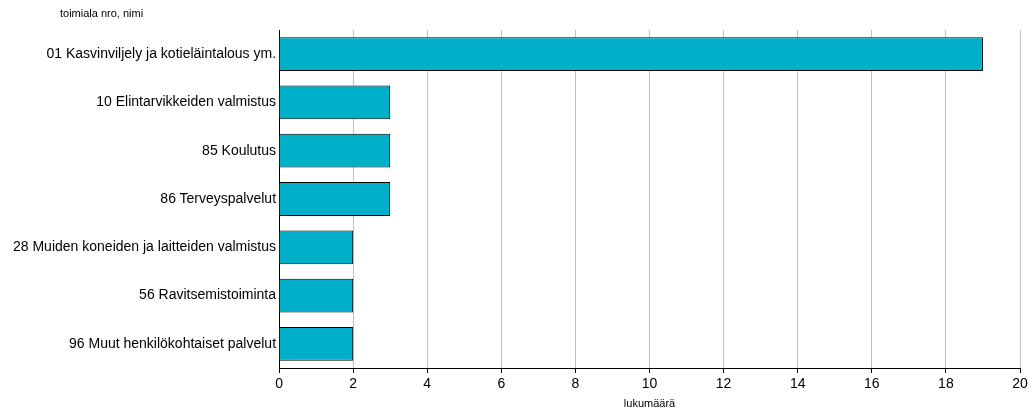  What do you see at coordinates (1020, 383) in the screenshot?
I see `x-tick-label: 20` at bounding box center [1020, 383].